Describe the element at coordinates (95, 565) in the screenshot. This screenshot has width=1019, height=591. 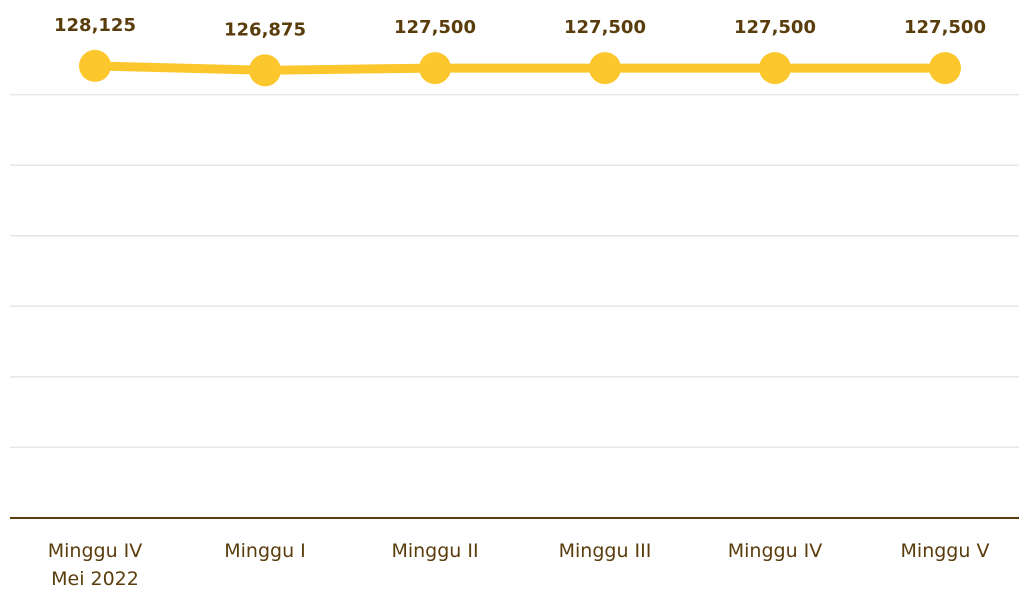
I see `x-tick-label: Minggu IV Mei 2022` at that location.